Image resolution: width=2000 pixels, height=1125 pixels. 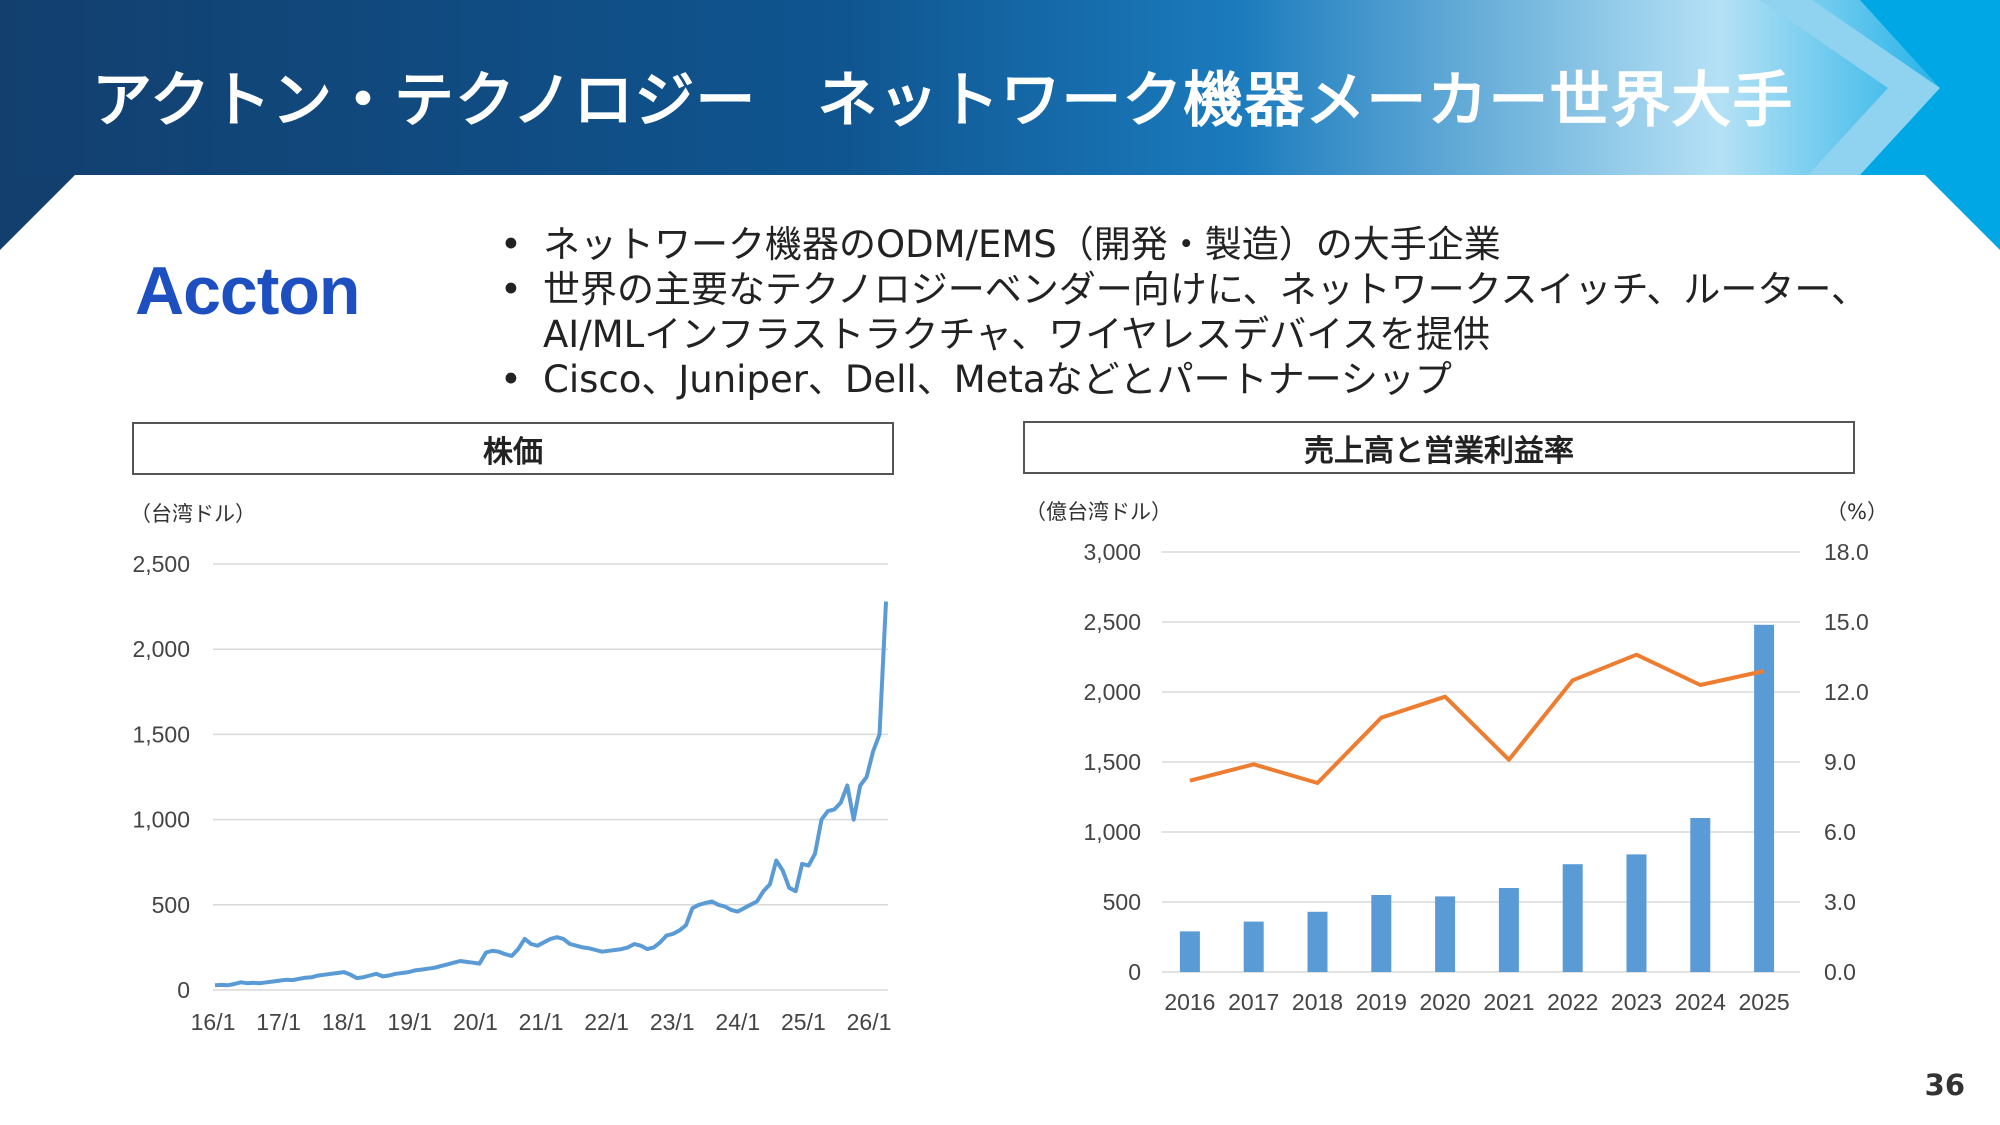 What do you see at coordinates (1098, 512) in the screenshot?
I see `revenue-unit-label: （億台湾ドル）` at bounding box center [1098, 512].